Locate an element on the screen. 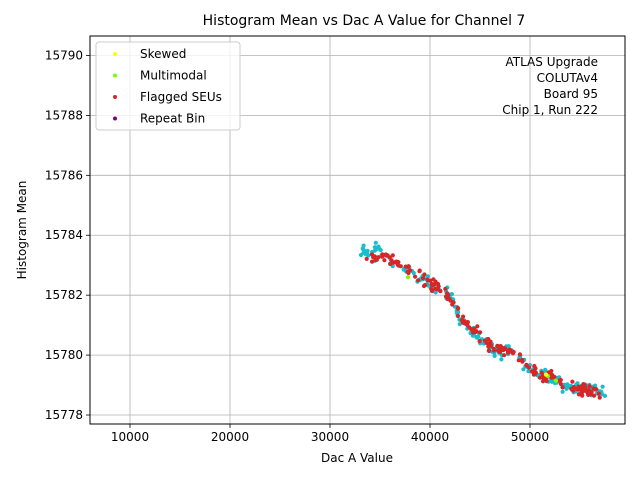  x-tick-label: 20000 is located at coordinates (230, 437).